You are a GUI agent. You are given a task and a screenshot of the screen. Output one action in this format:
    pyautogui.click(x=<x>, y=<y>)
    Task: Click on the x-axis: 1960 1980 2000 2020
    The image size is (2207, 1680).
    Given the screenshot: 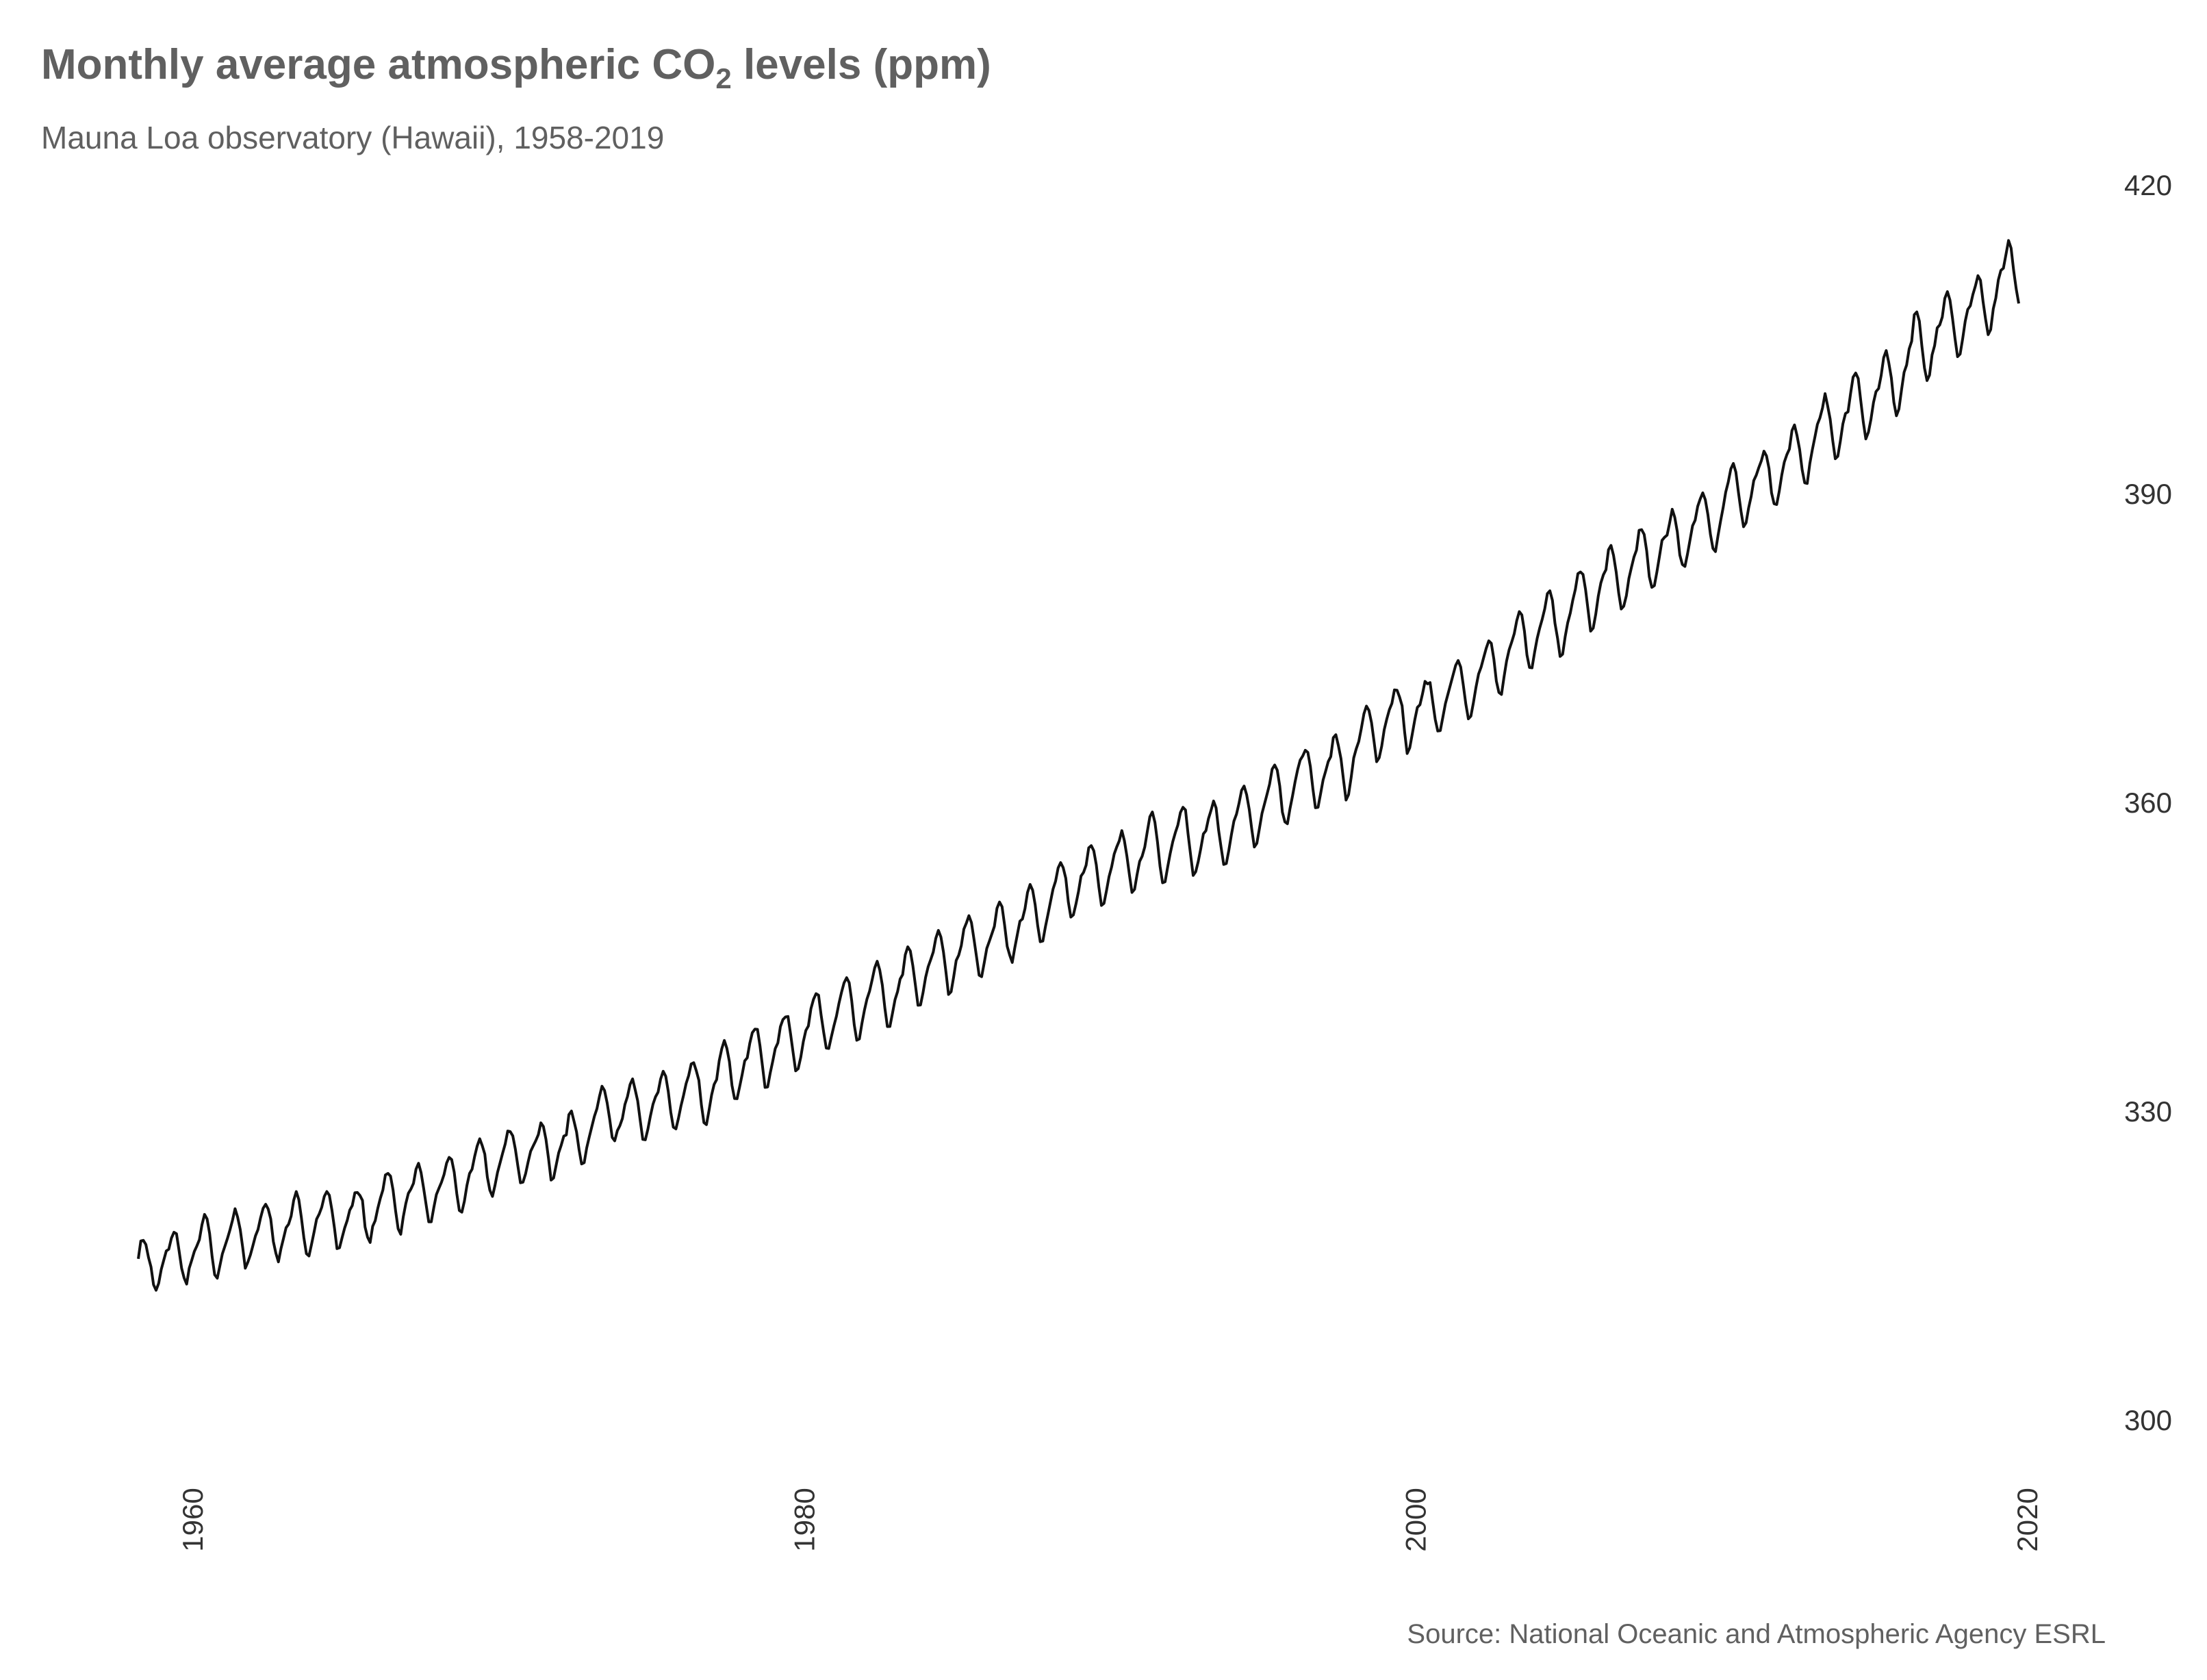 What is the action you would take?
    pyautogui.click(x=1110, y=1519)
    